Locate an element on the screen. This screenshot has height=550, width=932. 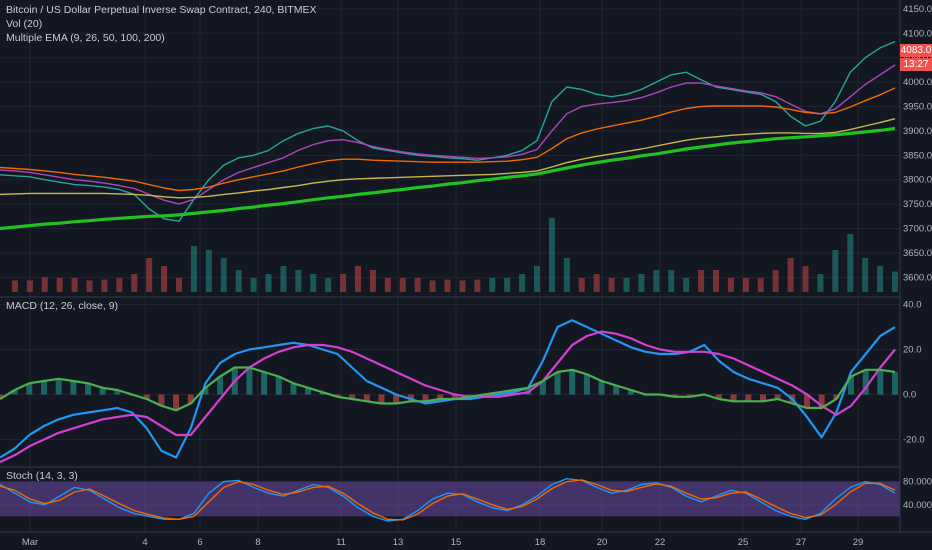
stoch-band is located at coordinates (450, 499).